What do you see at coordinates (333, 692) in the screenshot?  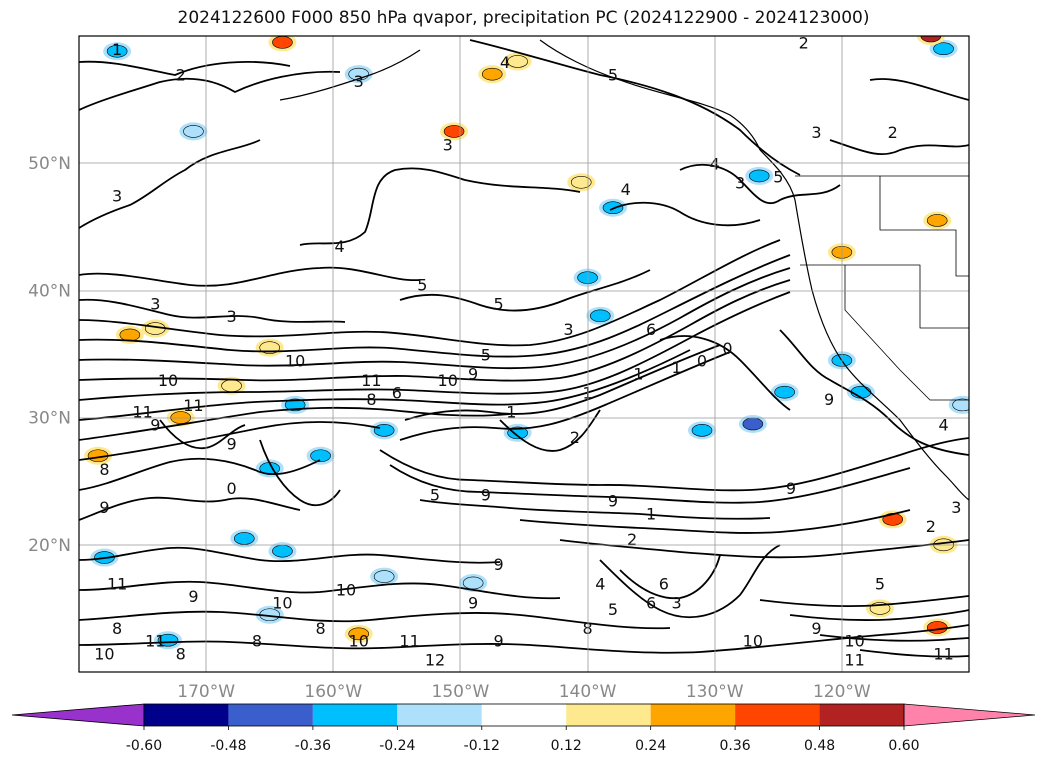 I see `lon-tick-label: 160°W` at bounding box center [333, 692].